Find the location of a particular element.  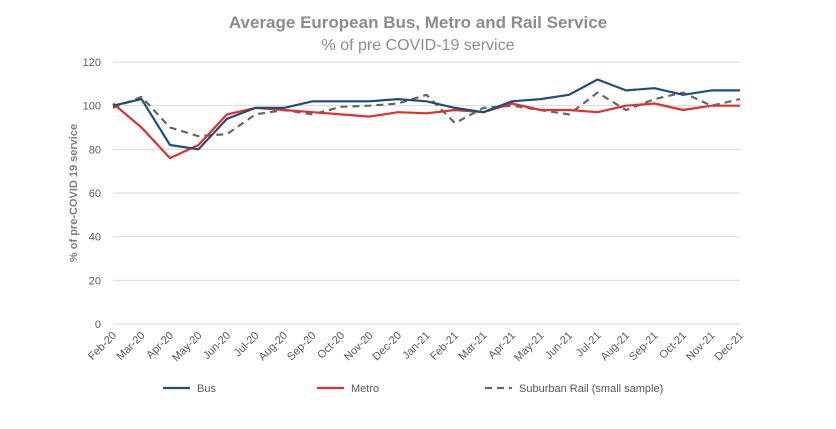

y-tick-label: 120 is located at coordinates (92, 63).